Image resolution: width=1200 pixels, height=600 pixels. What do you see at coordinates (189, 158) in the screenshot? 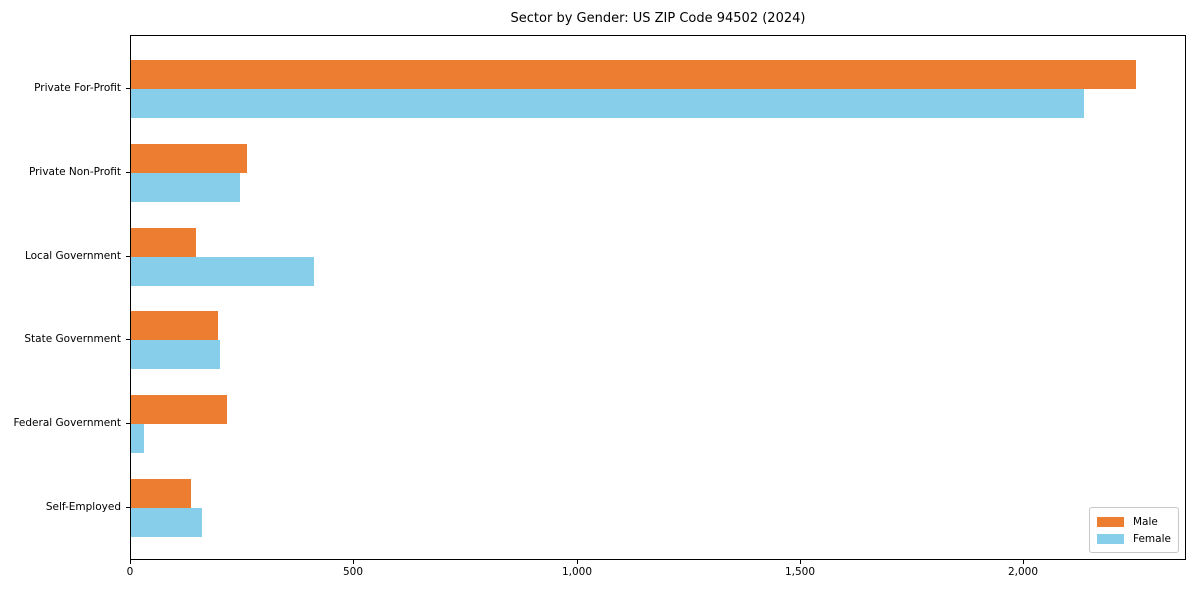
I see `bar-male-private-non-profit` at bounding box center [189, 158].